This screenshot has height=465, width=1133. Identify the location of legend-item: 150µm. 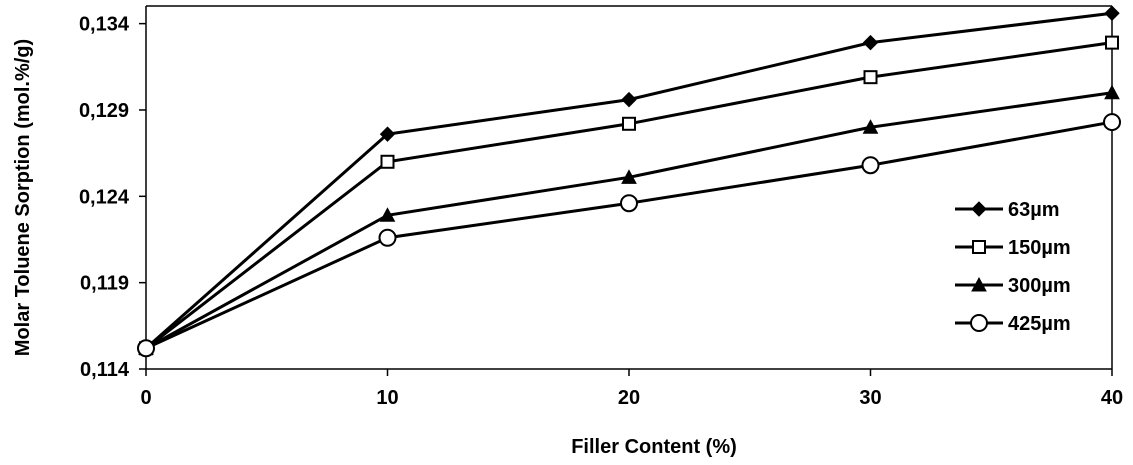
(1013, 248).